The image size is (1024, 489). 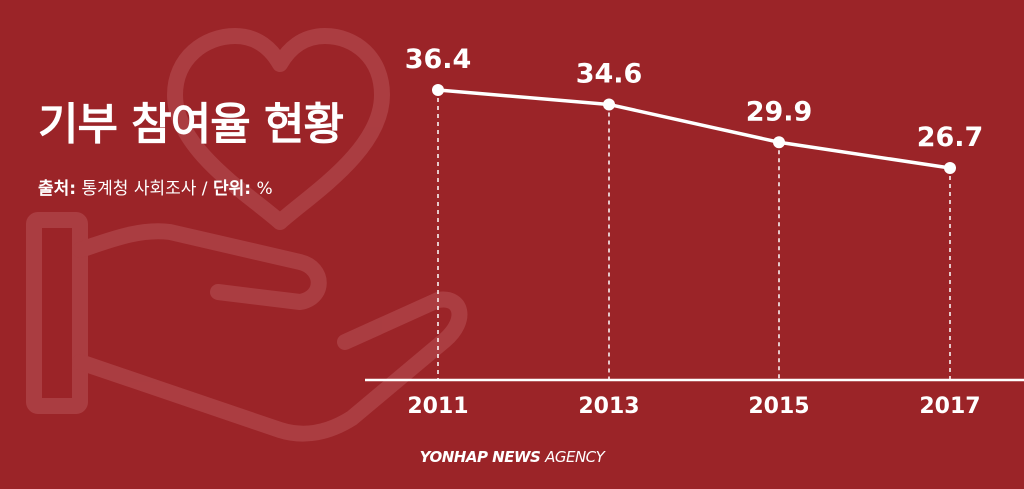 I want to click on source-value: 통계청 사회조사, so click(x=139, y=189).